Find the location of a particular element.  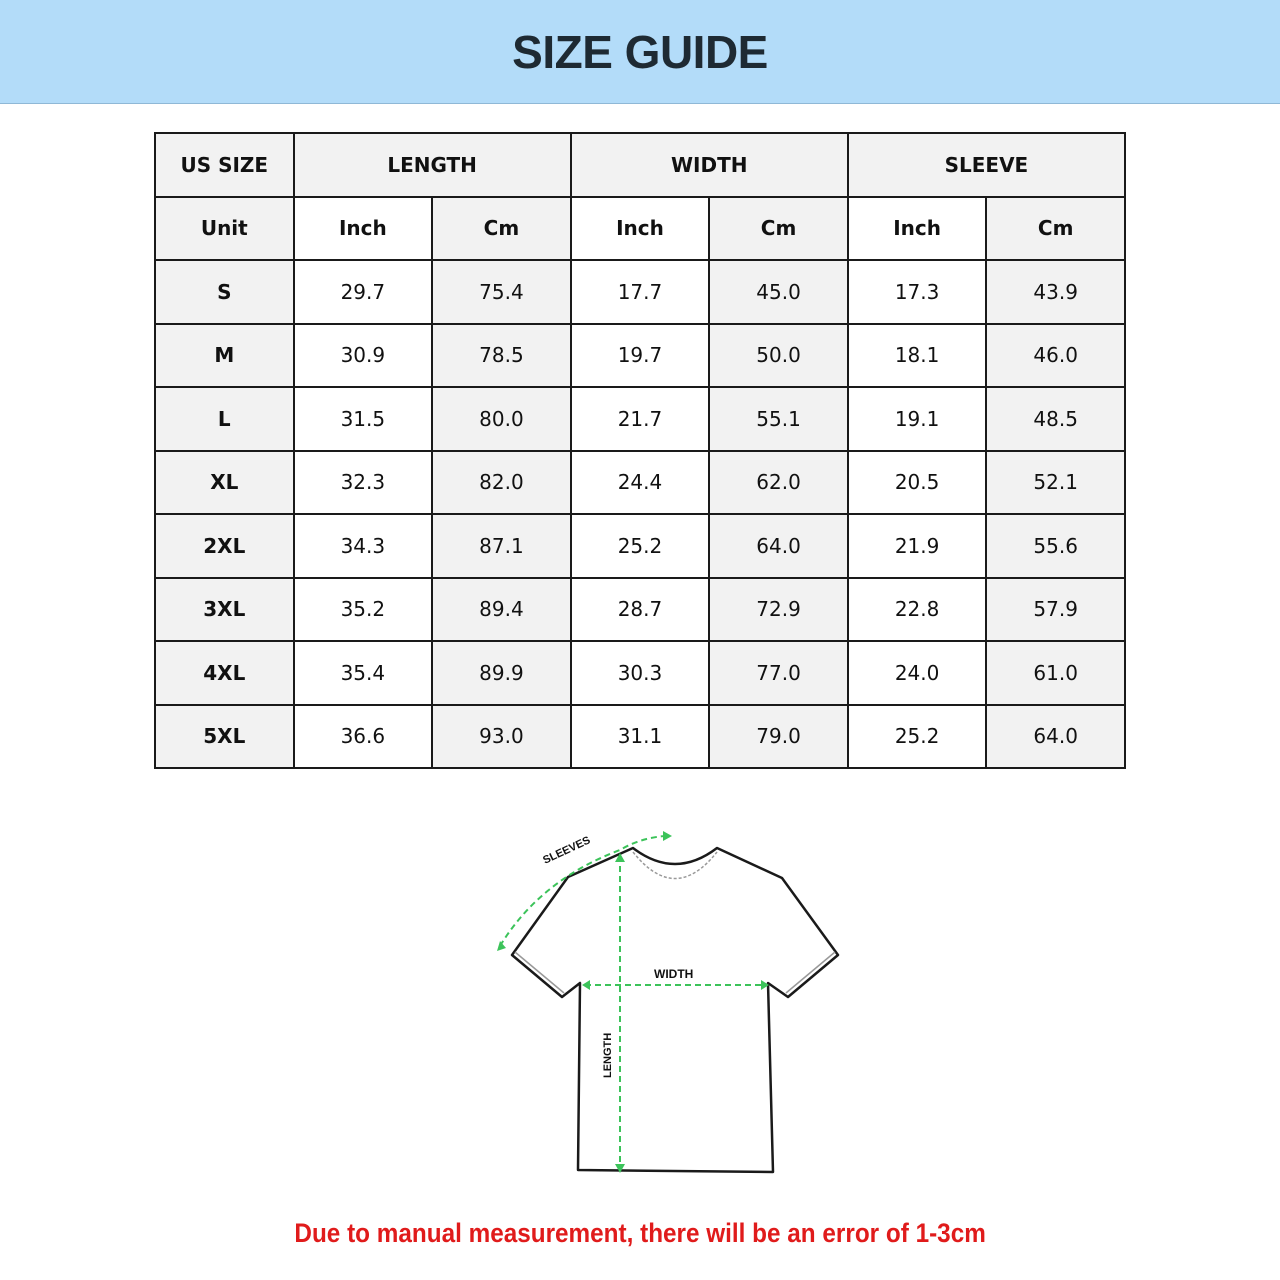

width-label: WIDTH is located at coordinates (673, 974).